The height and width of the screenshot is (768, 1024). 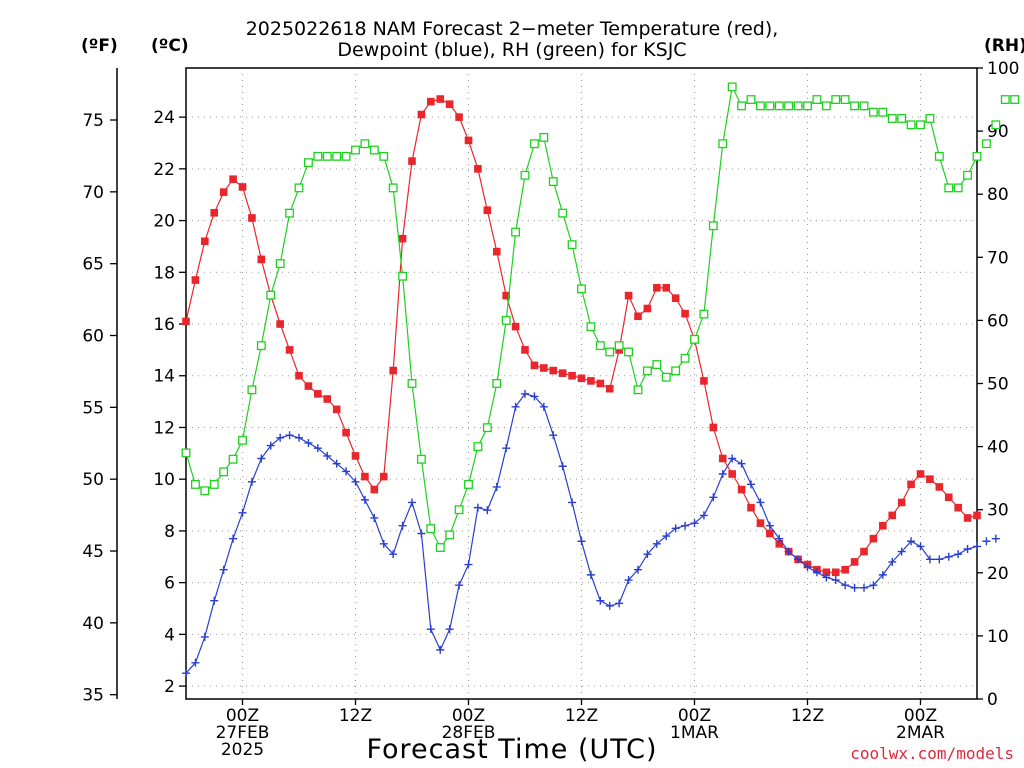 What do you see at coordinates (93, 480) in the screenshot?
I see `fahrenheit-tick-label: 50` at bounding box center [93, 480].